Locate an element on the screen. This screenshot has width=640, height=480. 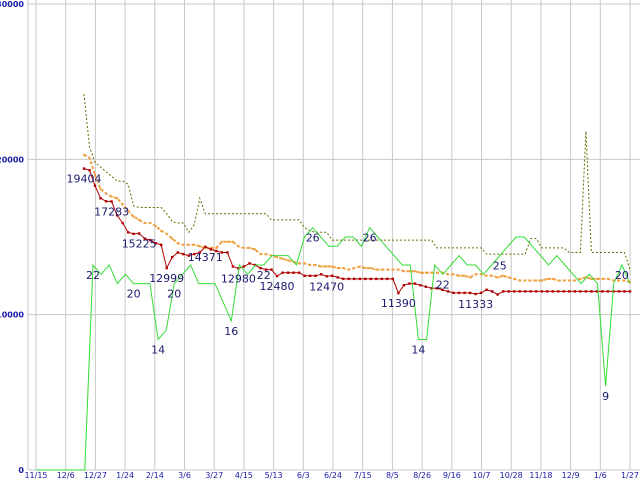
data-label-price: 12480 is located at coordinates (277, 286).